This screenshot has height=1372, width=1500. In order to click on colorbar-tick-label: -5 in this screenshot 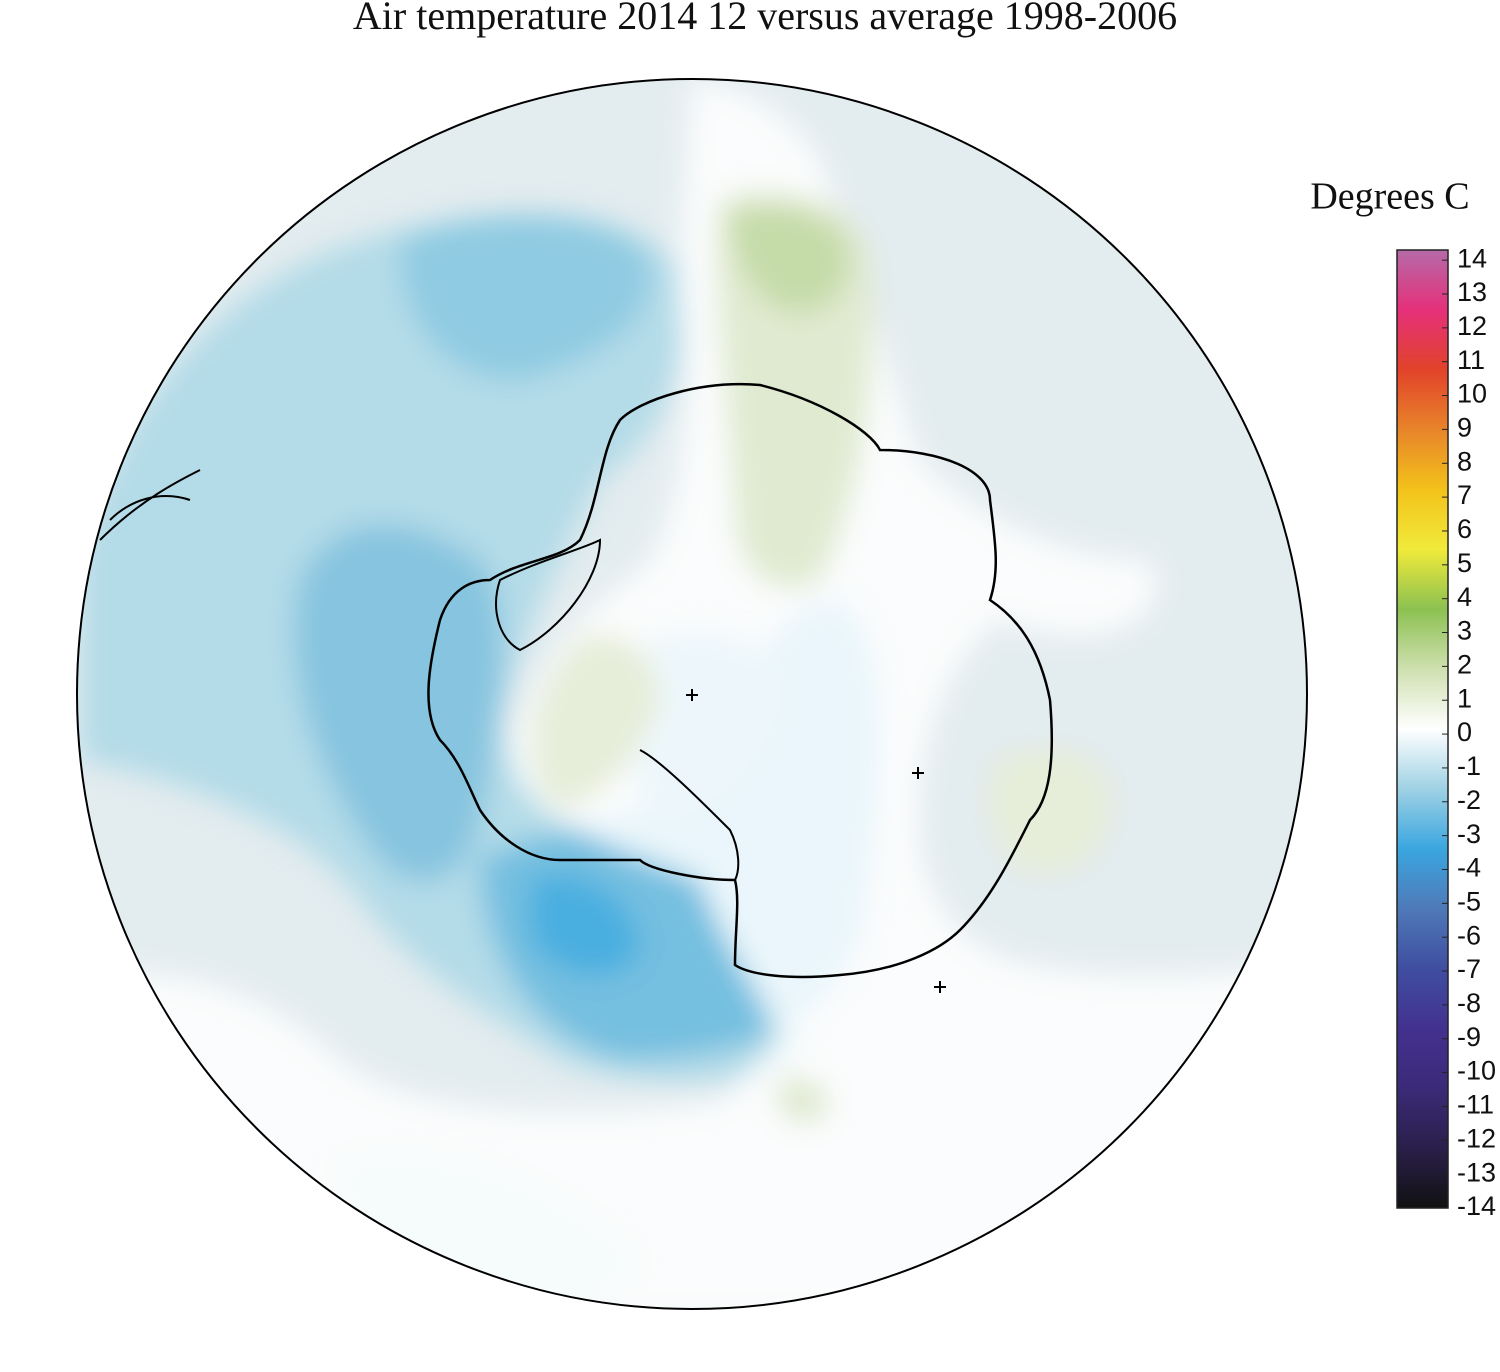, I will do `click(1469, 901)`.